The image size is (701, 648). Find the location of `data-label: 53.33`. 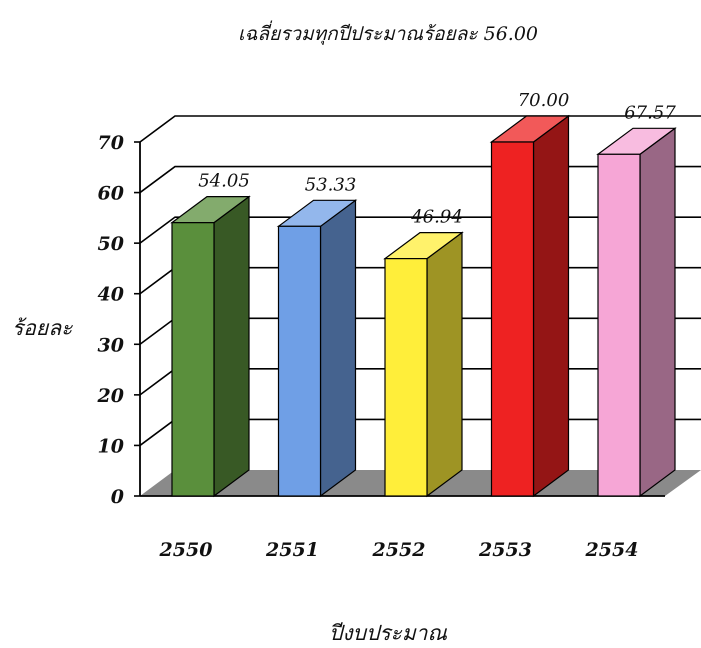

data-label: 53.33 is located at coordinates (331, 184).